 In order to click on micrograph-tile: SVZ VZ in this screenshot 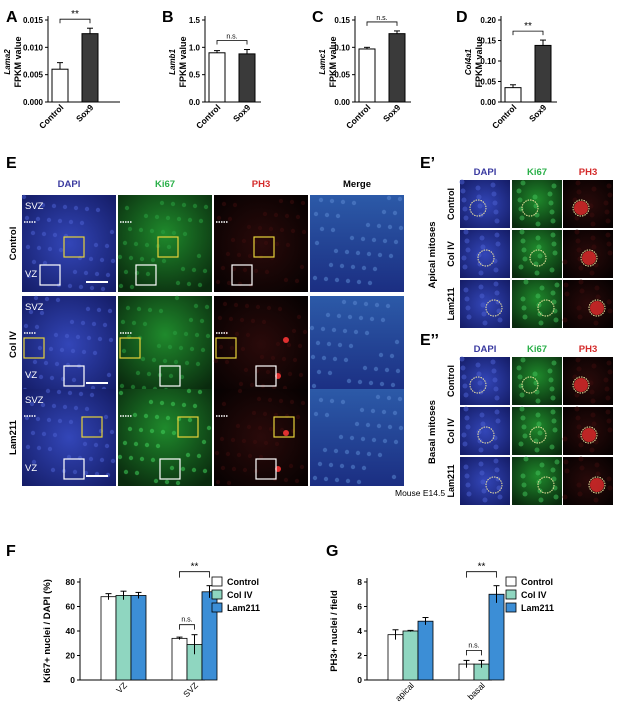, I will do `click(69, 344)`.